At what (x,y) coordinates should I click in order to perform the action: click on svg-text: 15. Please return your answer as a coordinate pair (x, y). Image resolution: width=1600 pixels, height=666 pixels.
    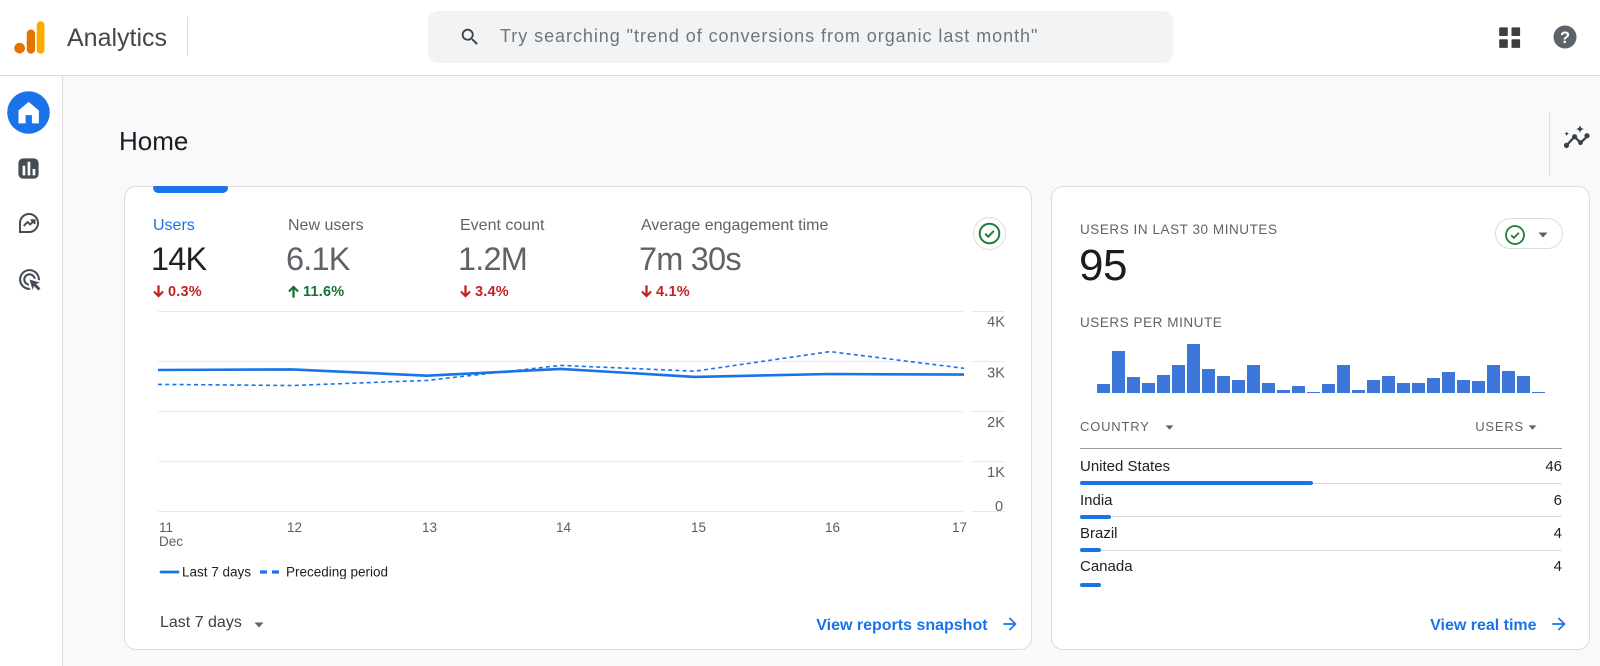
    Looking at the image, I should click on (698, 527).